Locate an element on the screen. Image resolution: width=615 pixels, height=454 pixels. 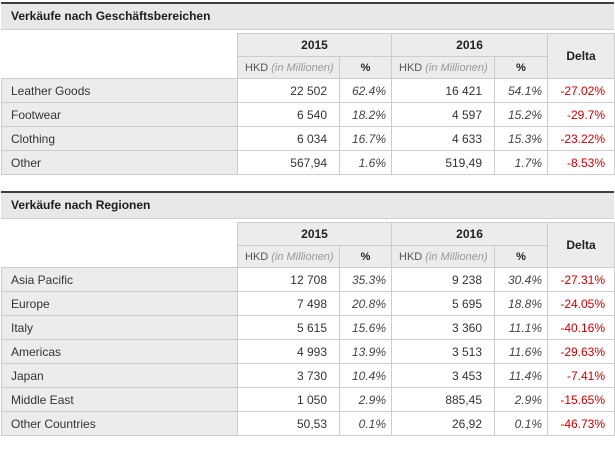
delta-cell: -23.22% is located at coordinates (581, 138).